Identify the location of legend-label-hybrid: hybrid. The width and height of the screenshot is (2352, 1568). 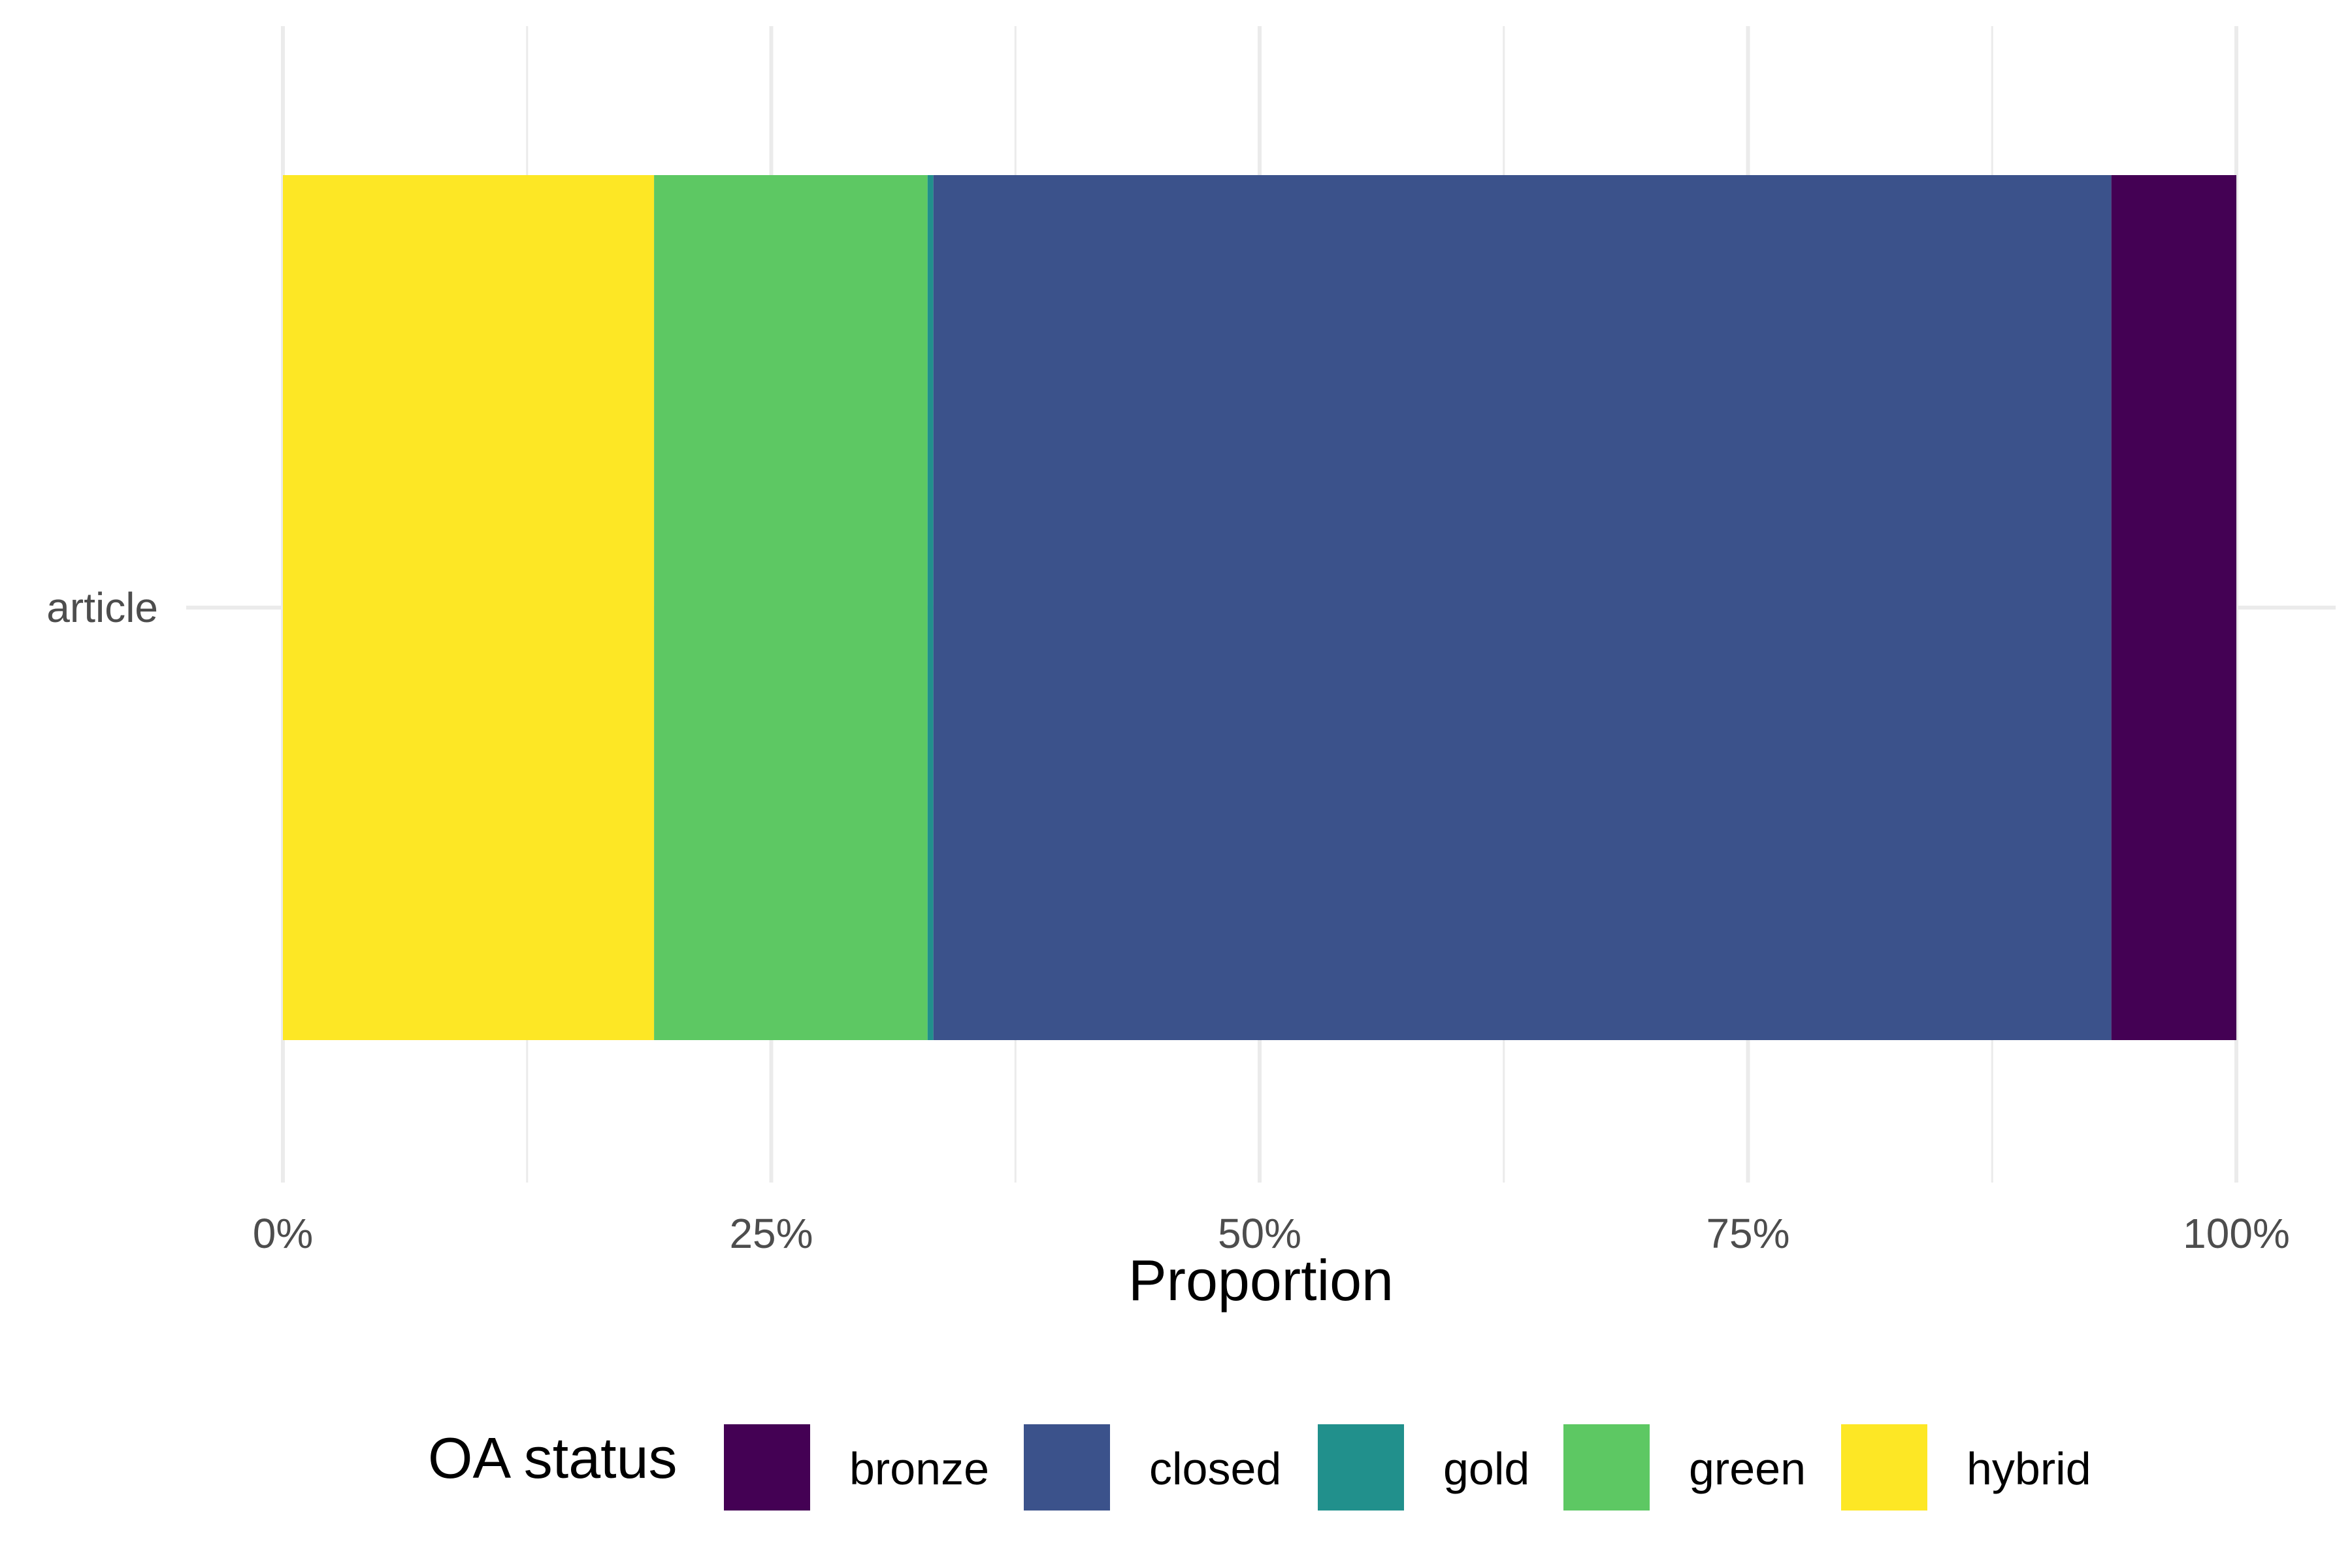
(2029, 1468).